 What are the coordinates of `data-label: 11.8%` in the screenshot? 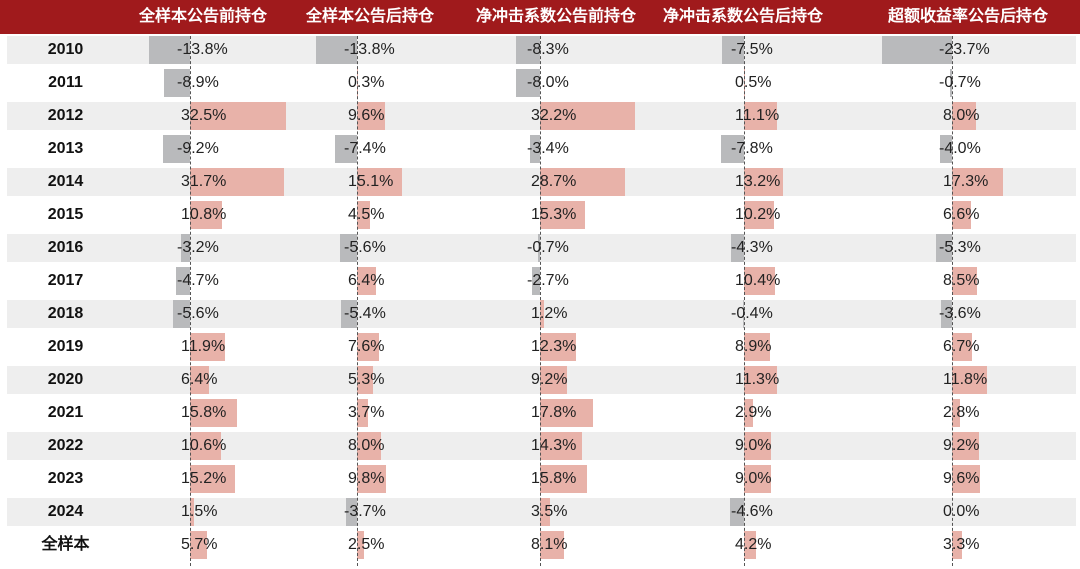 It's located at (965, 379).